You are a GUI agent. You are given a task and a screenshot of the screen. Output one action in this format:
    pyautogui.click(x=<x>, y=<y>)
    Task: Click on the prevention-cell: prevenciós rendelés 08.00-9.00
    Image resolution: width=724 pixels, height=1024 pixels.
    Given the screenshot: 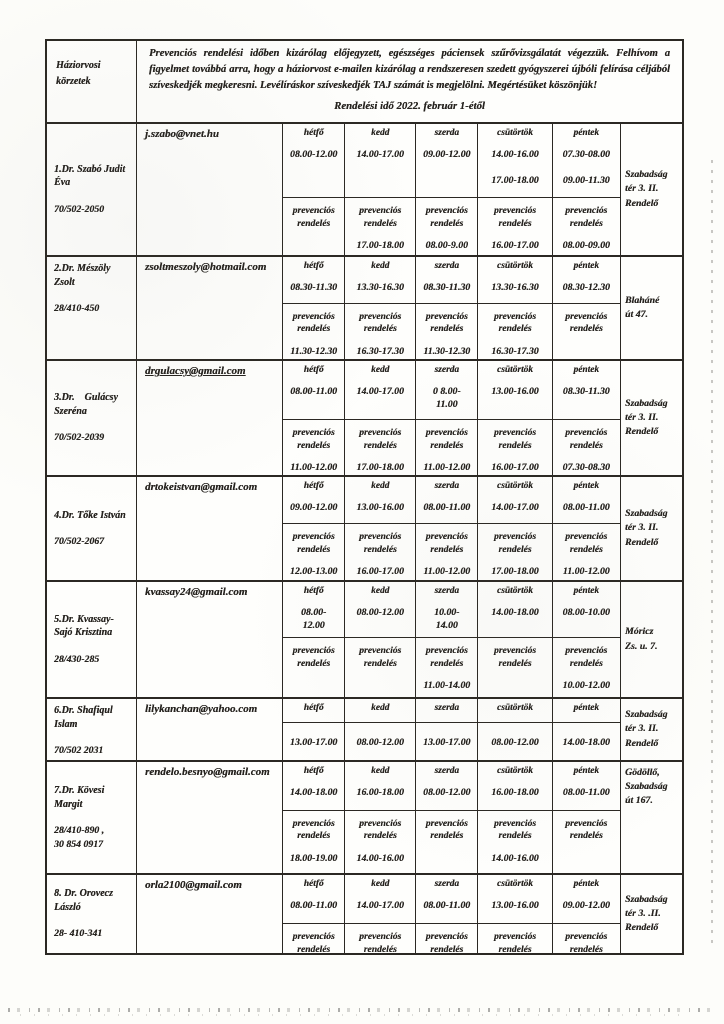 What is the action you would take?
    pyautogui.click(x=447, y=226)
    